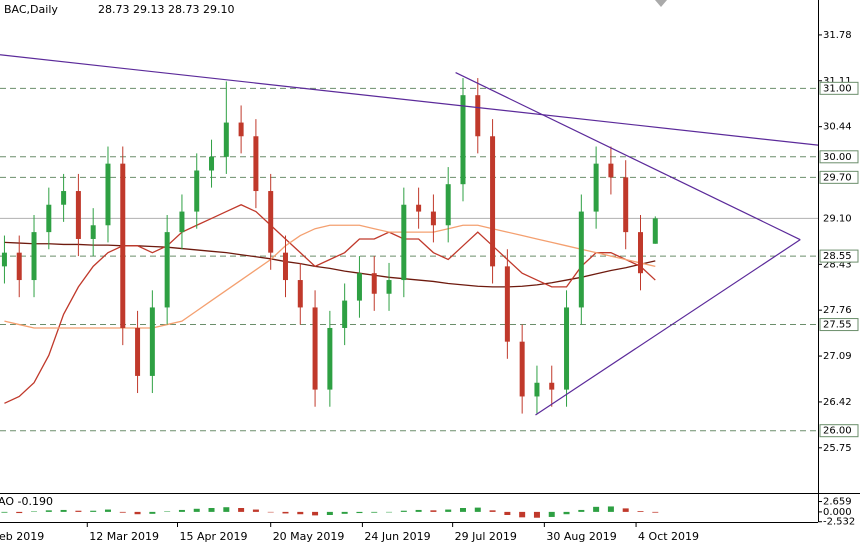 The image size is (860, 553). What do you see at coordinates (486, 536) in the screenshot?
I see `x-tick-label: 29 Jul 2019` at bounding box center [486, 536].